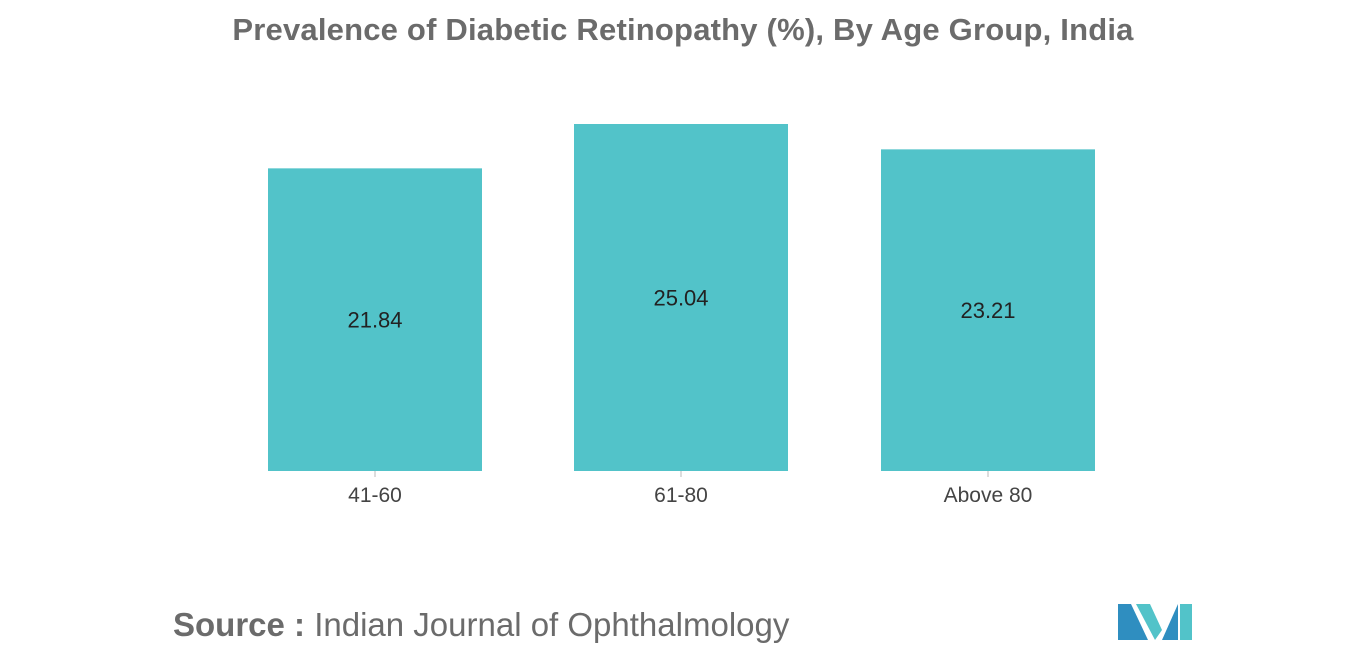  I want to click on logo-shape-right, so click(1170, 622).